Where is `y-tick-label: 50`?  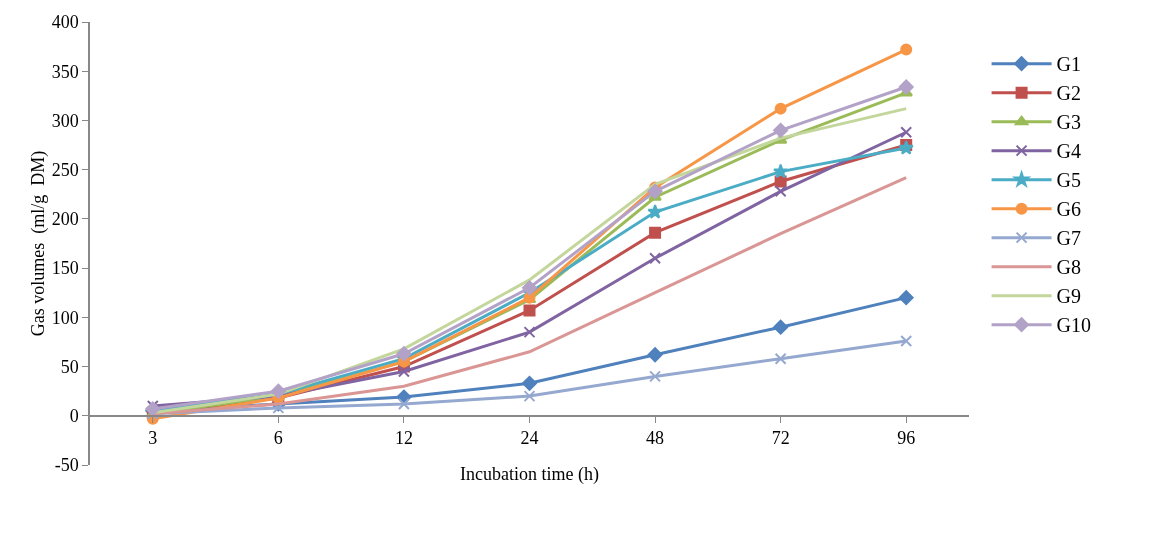
y-tick-label: 50 is located at coordinates (69, 366).